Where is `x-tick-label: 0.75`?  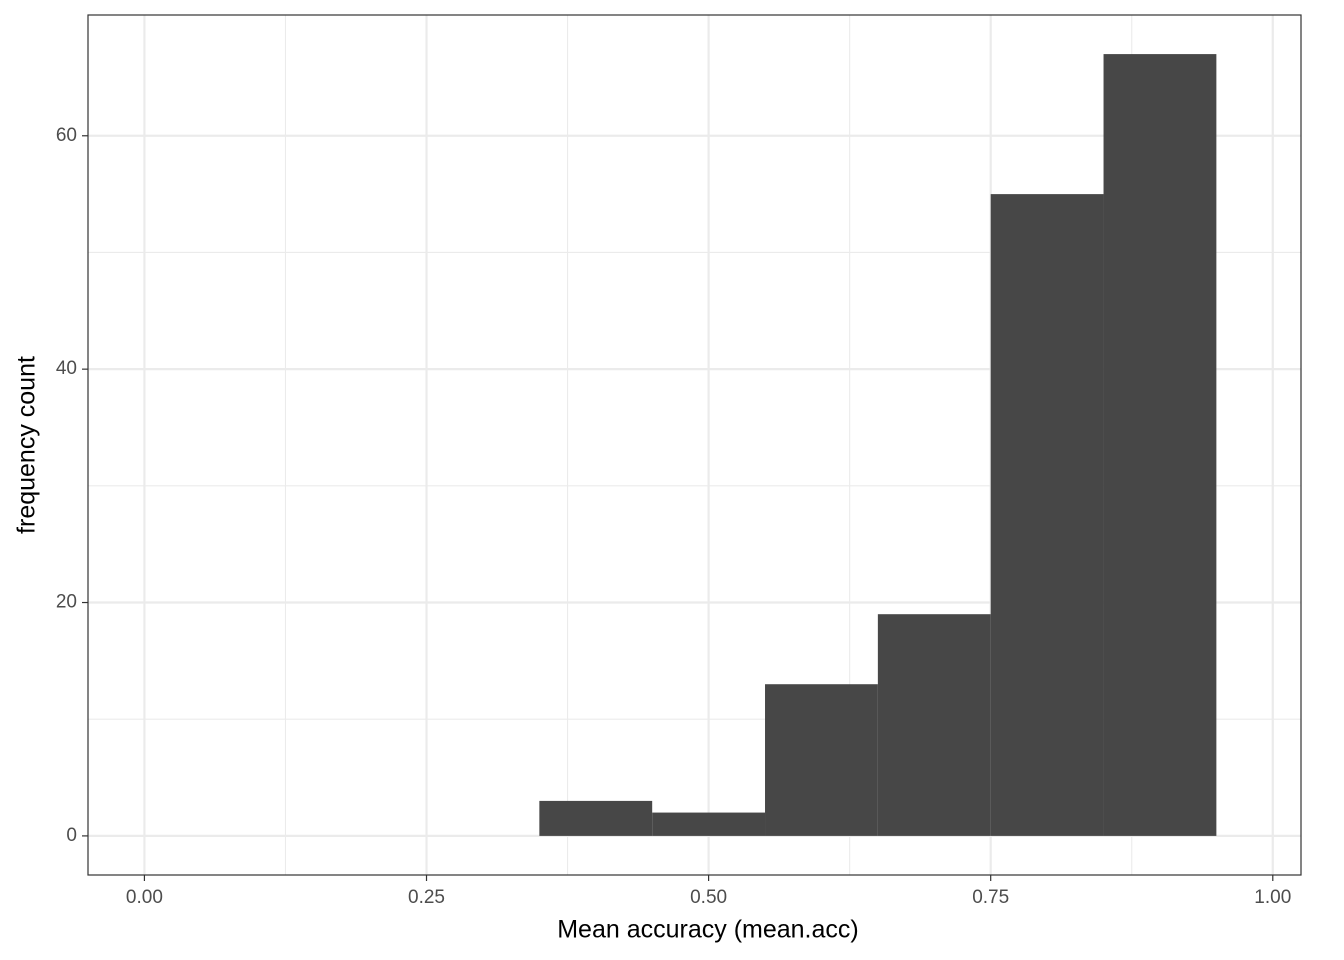 x-tick-label: 0.75 is located at coordinates (990, 897).